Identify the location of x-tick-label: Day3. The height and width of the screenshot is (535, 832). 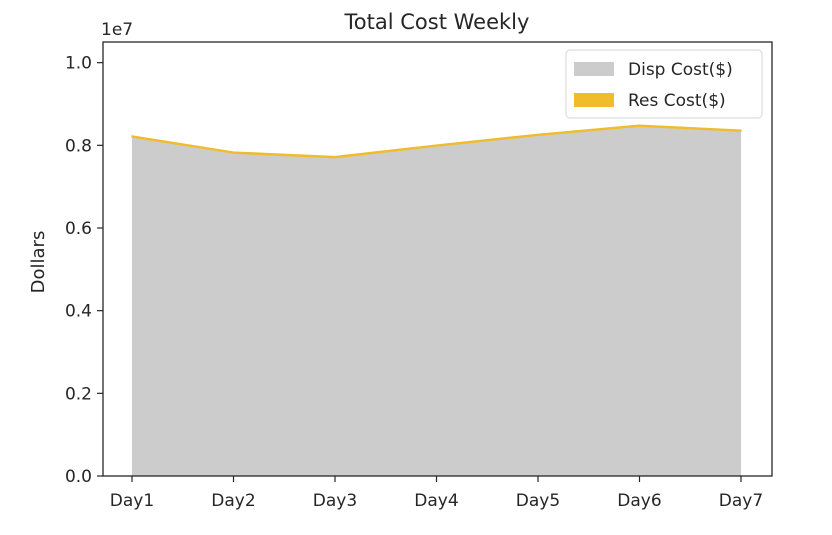
(335, 501).